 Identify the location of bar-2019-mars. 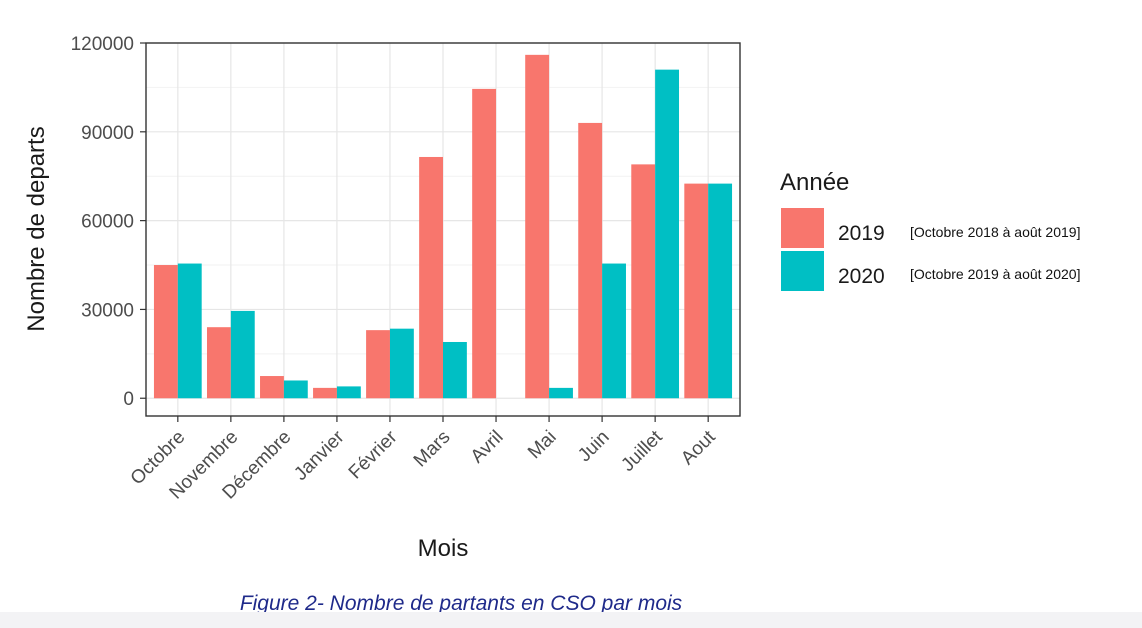
(431, 277).